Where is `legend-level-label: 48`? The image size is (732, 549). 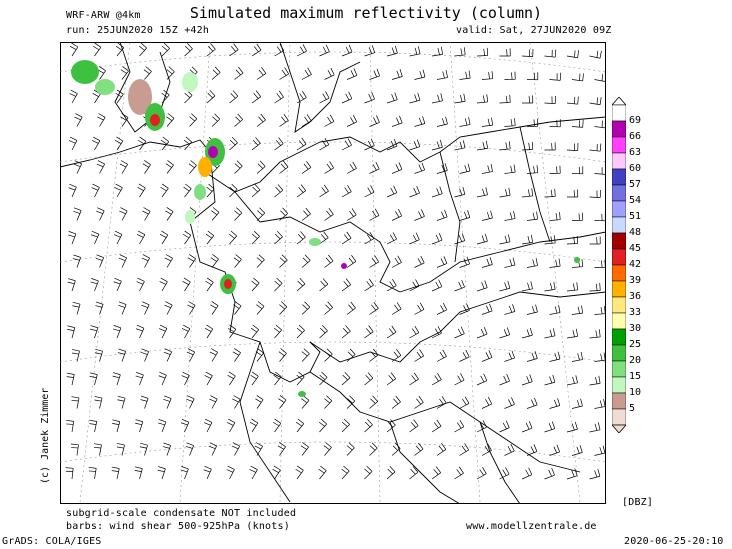 legend-level-label: 48 is located at coordinates (635, 232).